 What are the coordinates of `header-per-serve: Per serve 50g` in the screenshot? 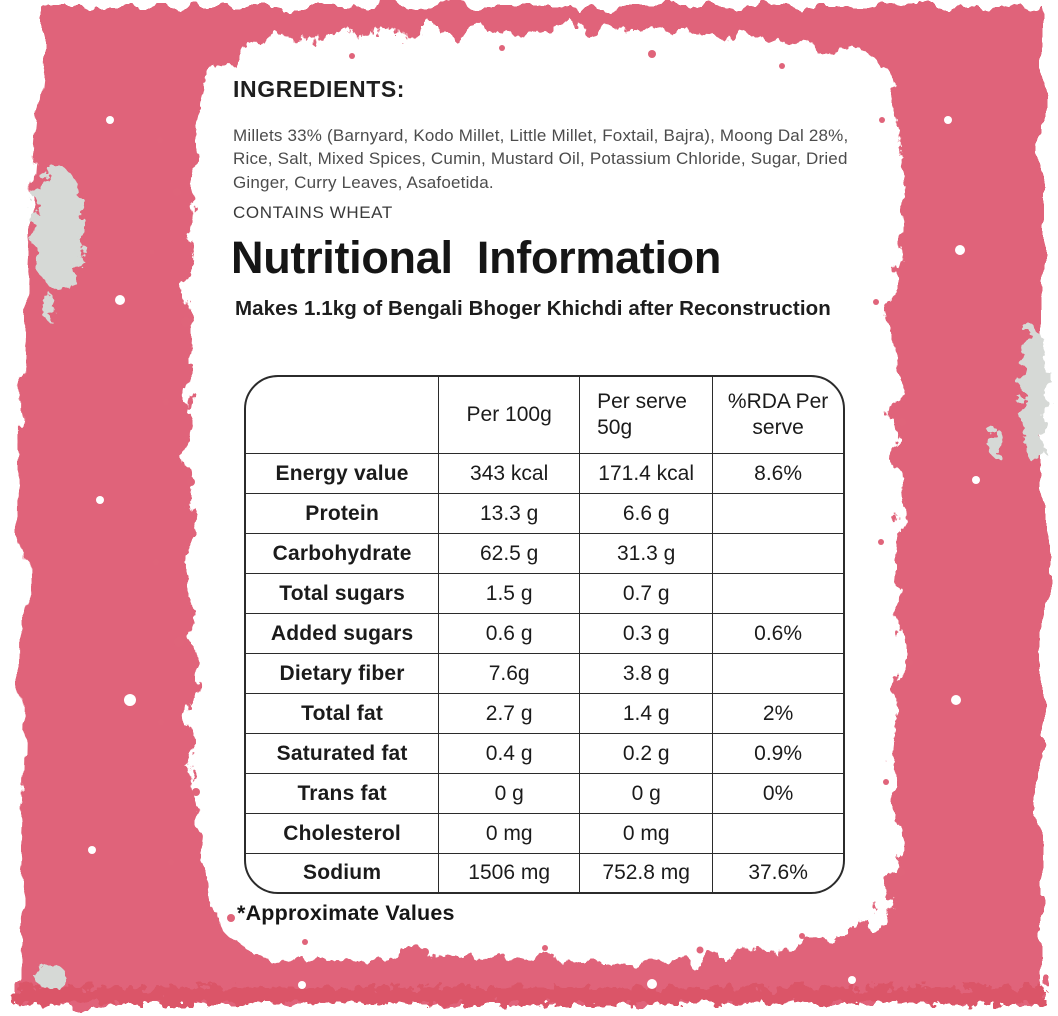 It's located at (645, 415).